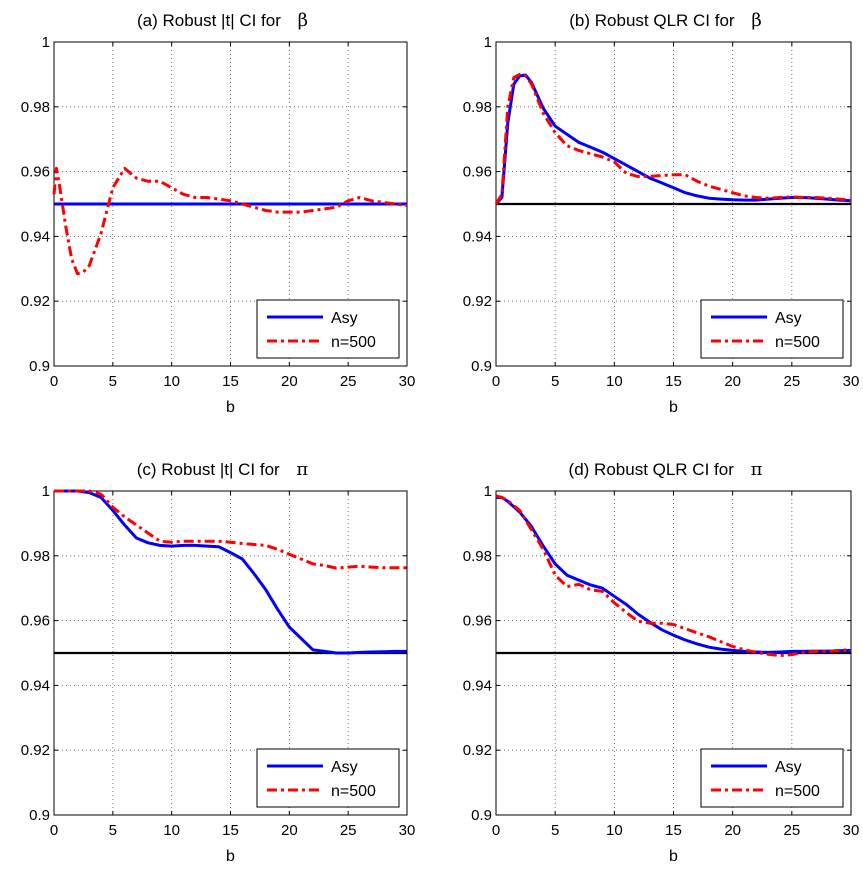  What do you see at coordinates (223, 469) in the screenshot?
I see `chart-title: (c) Robust |t| CI for π` at bounding box center [223, 469].